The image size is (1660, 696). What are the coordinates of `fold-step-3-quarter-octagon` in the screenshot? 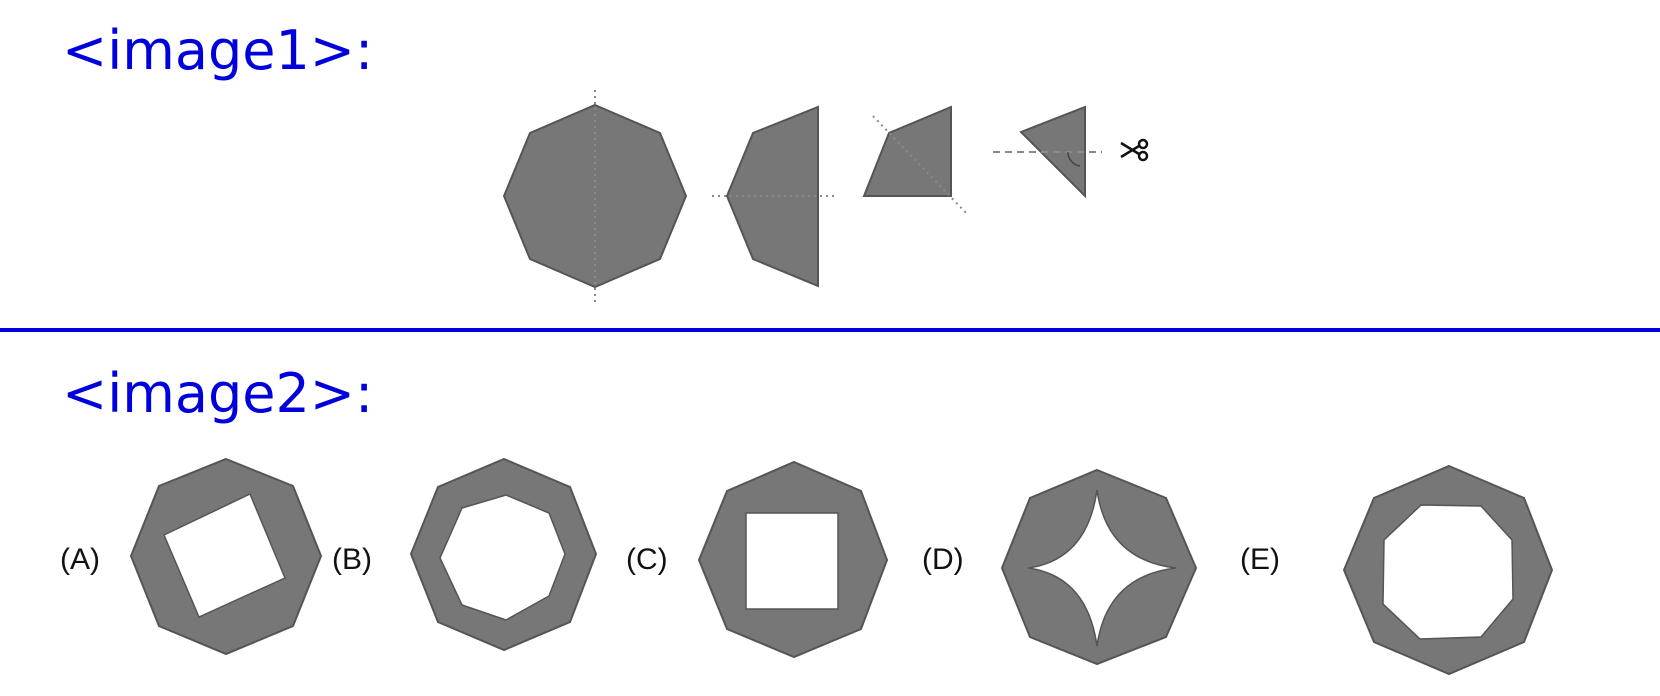 It's located at (915, 160).